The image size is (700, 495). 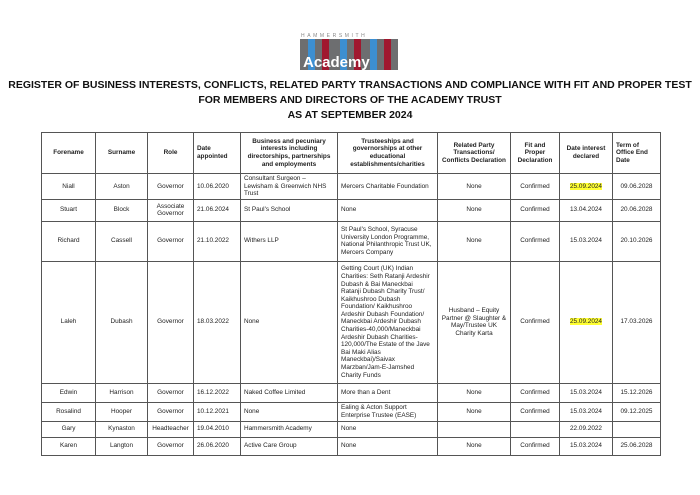 What do you see at coordinates (289, 322) in the screenshot?
I see `cell-business: None` at bounding box center [289, 322].